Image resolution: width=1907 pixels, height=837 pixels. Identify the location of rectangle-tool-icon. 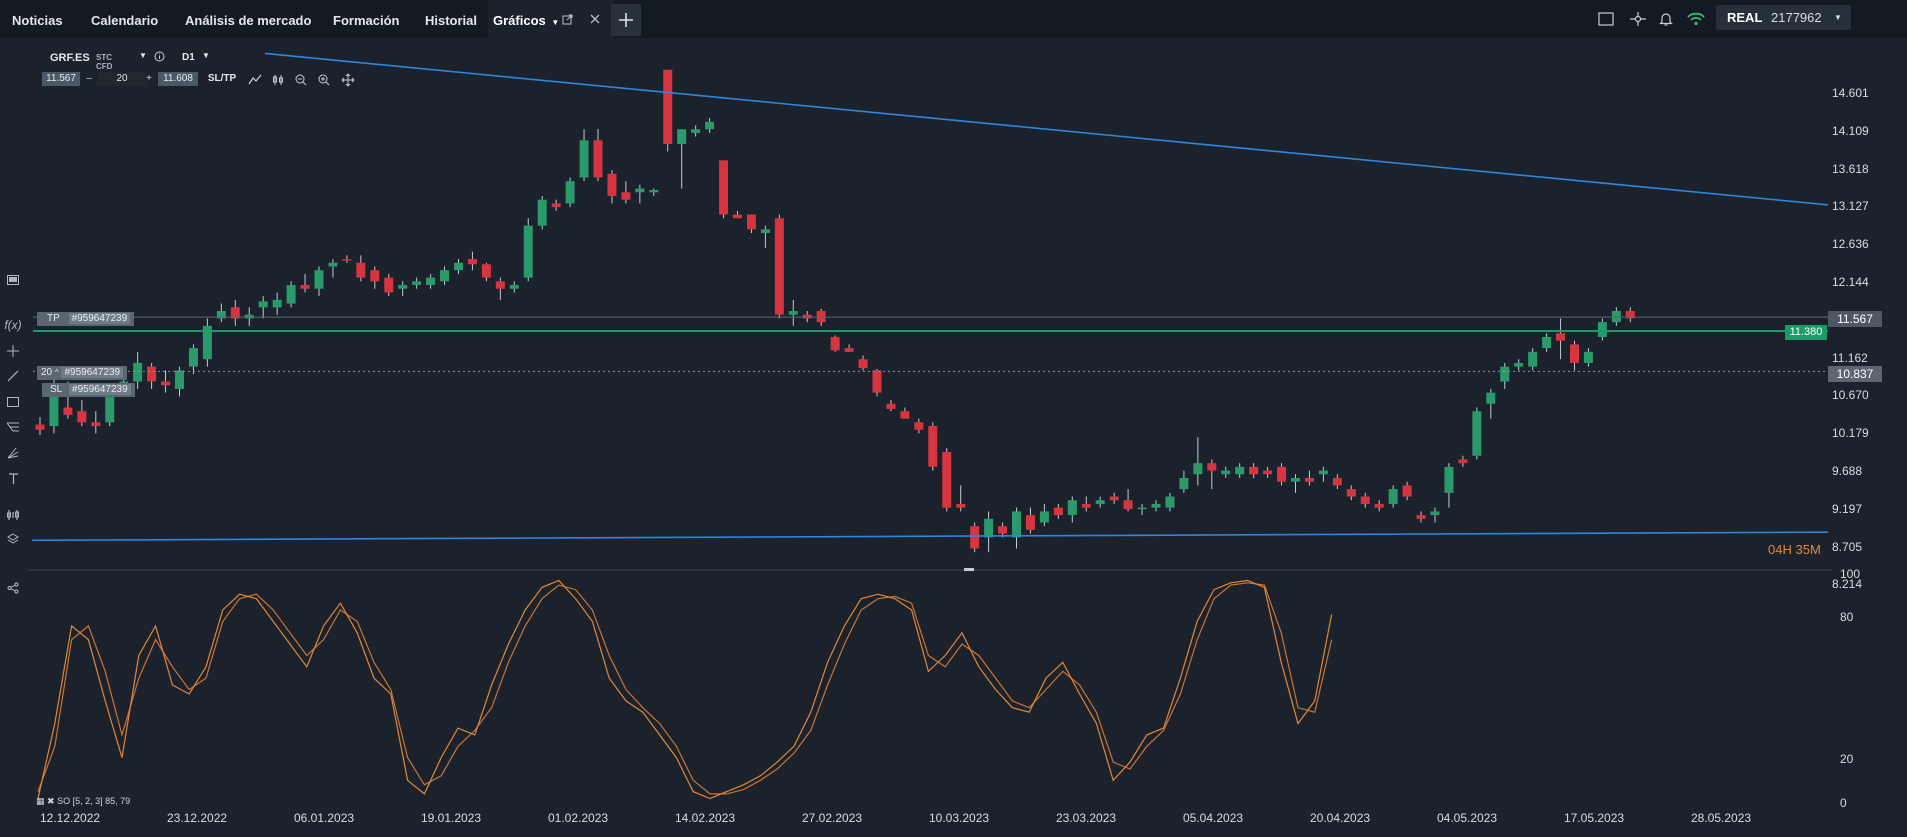
(13, 402).